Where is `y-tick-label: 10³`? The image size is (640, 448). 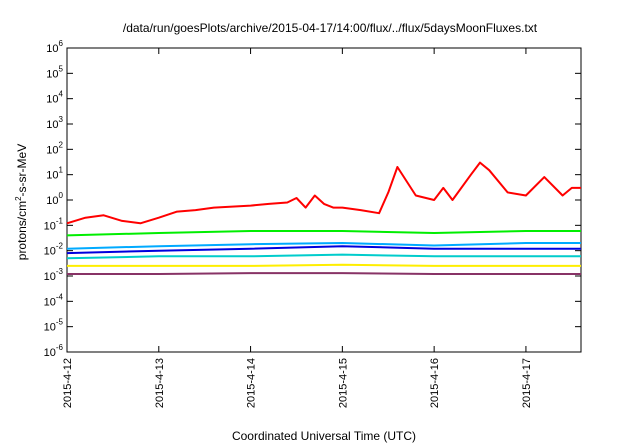
y-tick-label: 10³ is located at coordinates (54, 123).